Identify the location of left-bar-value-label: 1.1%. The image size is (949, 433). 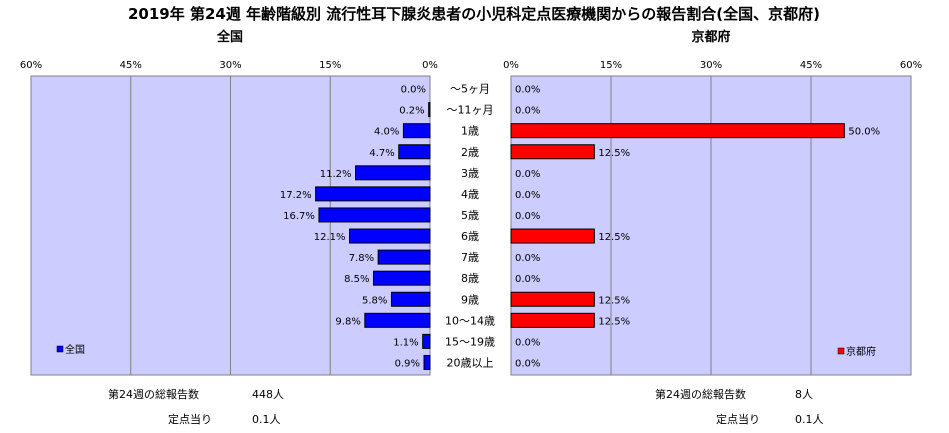
(405, 342).